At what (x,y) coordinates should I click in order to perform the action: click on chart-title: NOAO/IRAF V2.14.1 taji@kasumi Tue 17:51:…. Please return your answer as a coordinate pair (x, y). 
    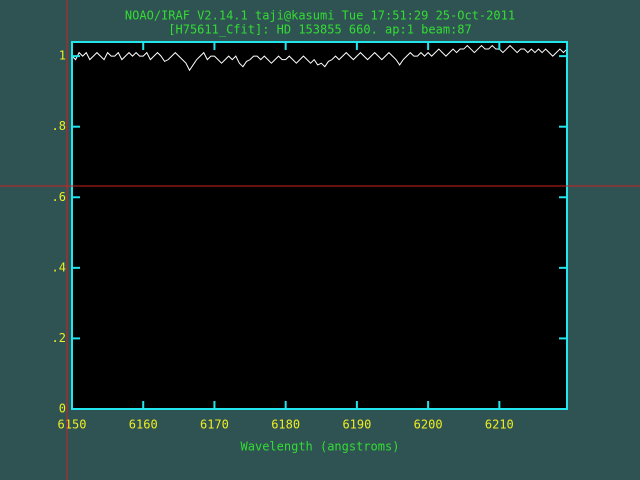
    Looking at the image, I should click on (320, 16).